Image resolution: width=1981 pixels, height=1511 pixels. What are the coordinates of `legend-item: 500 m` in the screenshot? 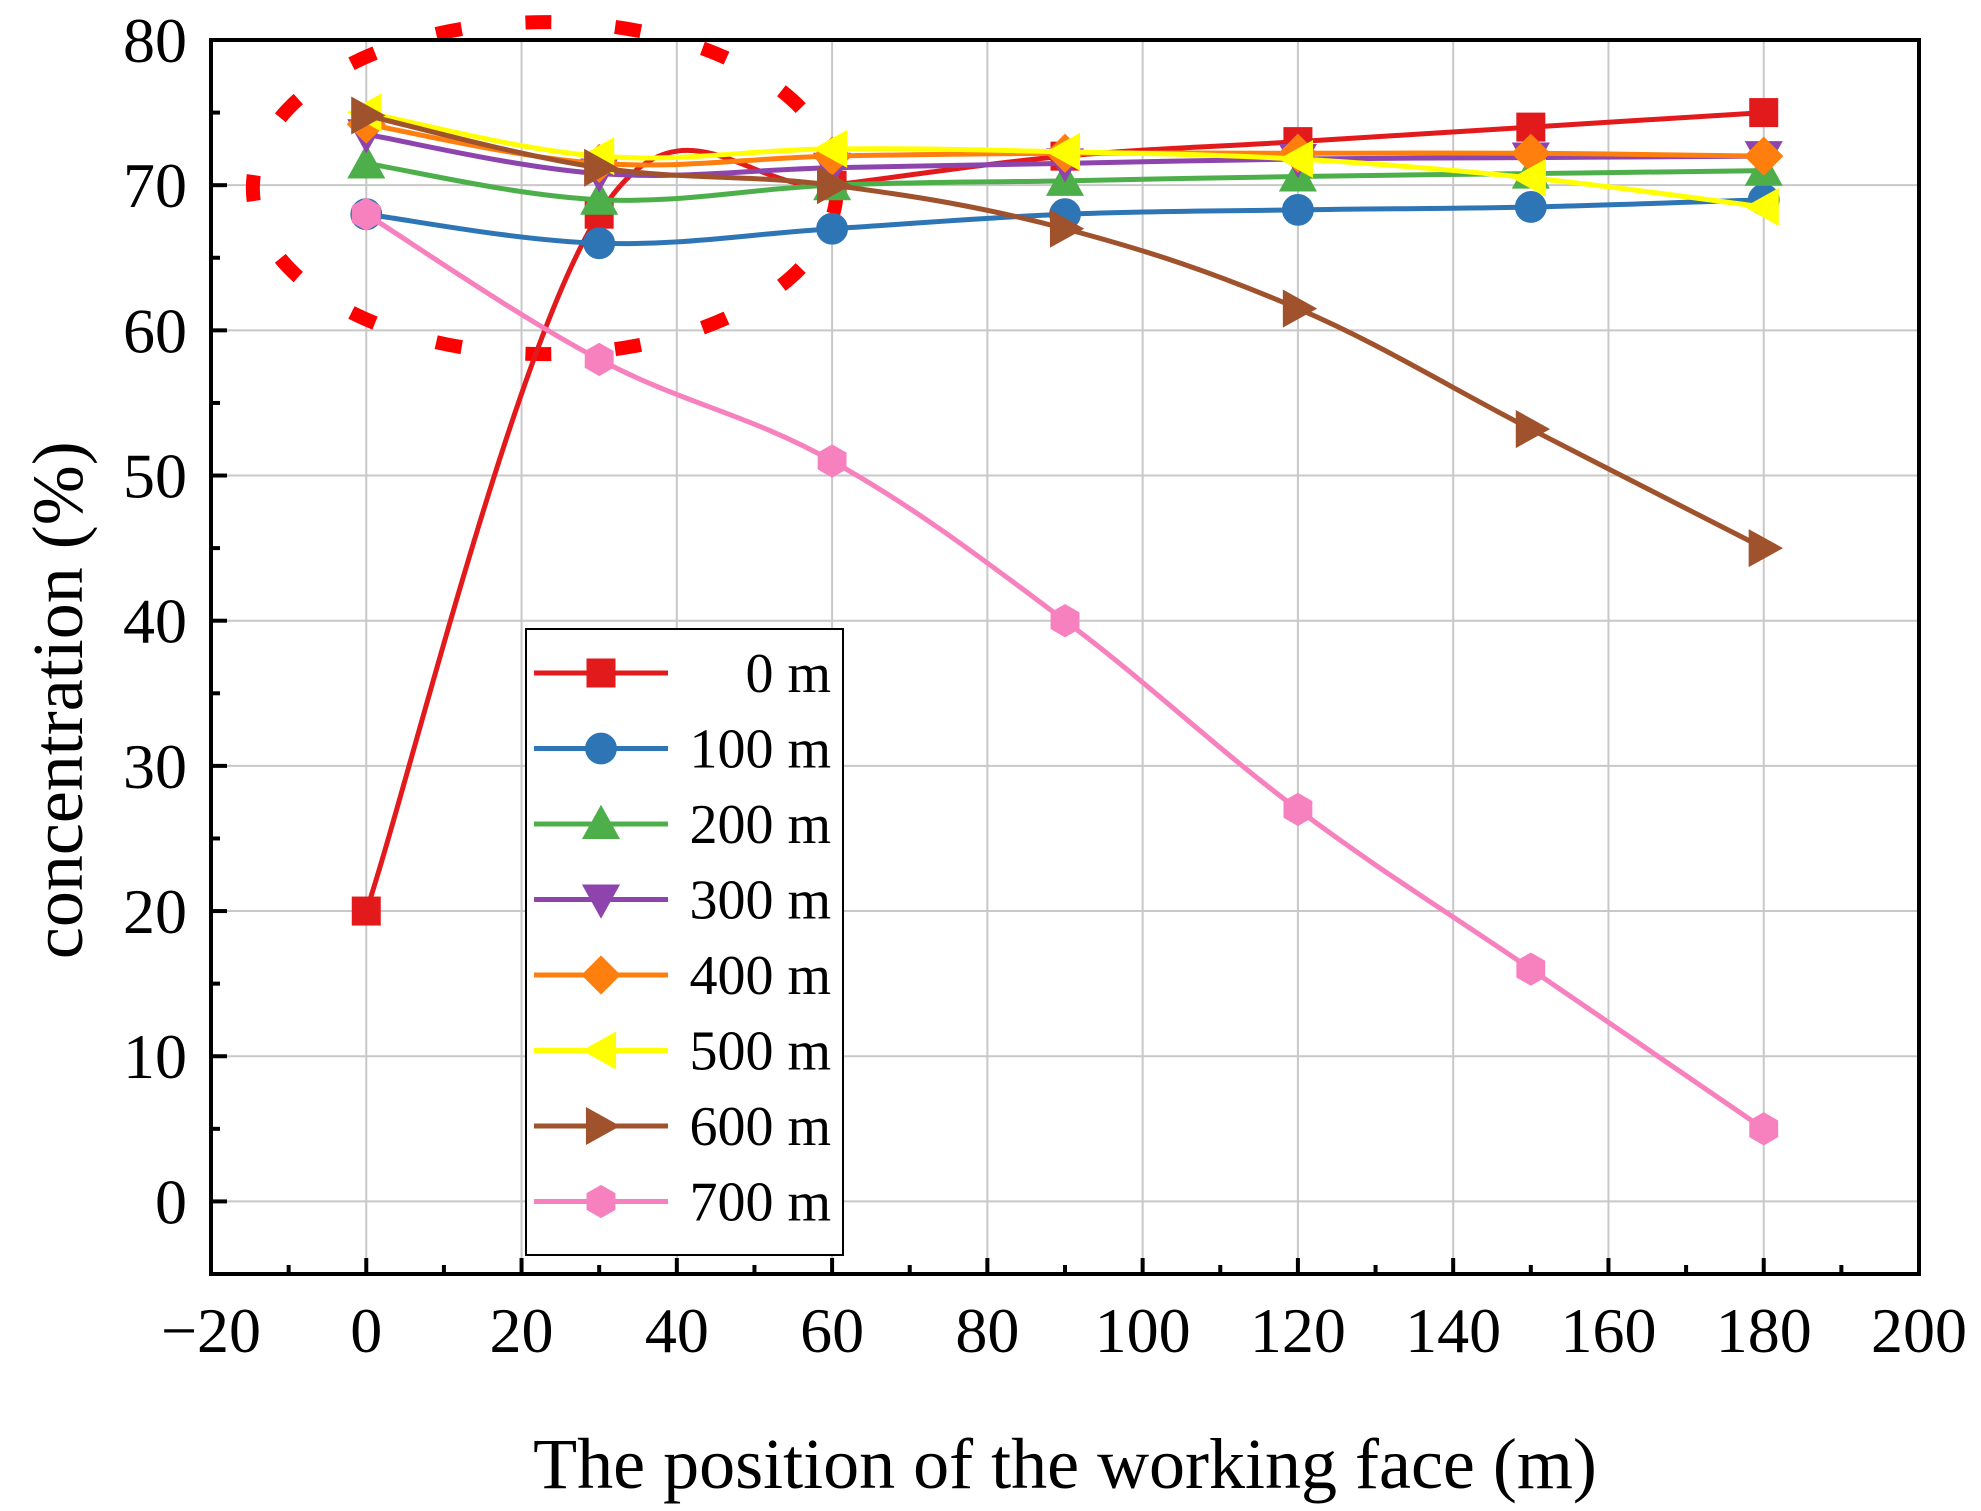 It's located at (682, 1052).